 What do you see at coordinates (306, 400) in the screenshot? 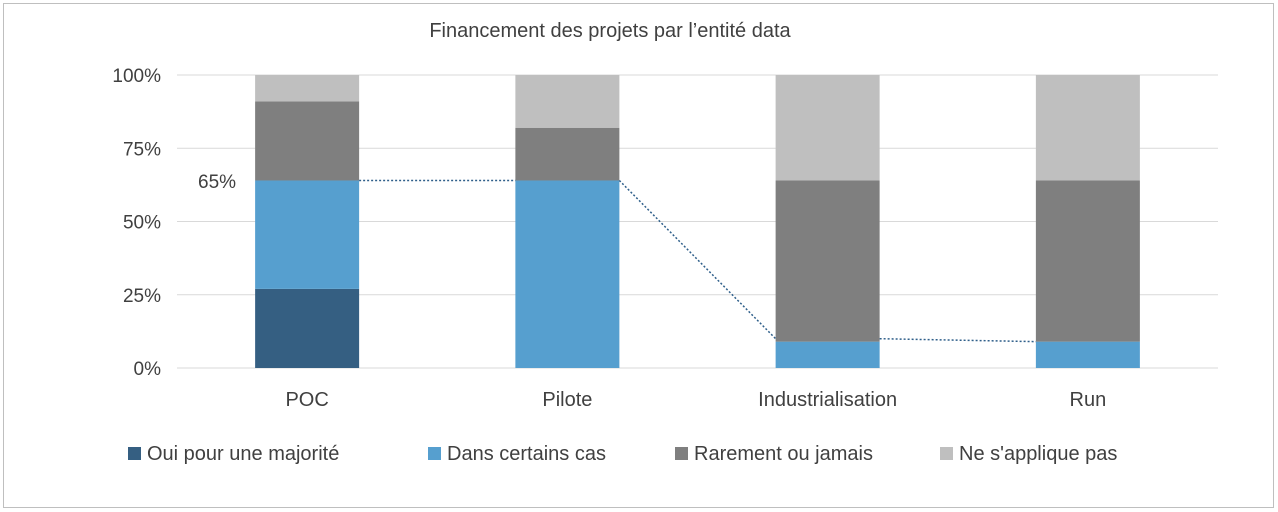
I see `x-category-label: POC` at bounding box center [306, 400].